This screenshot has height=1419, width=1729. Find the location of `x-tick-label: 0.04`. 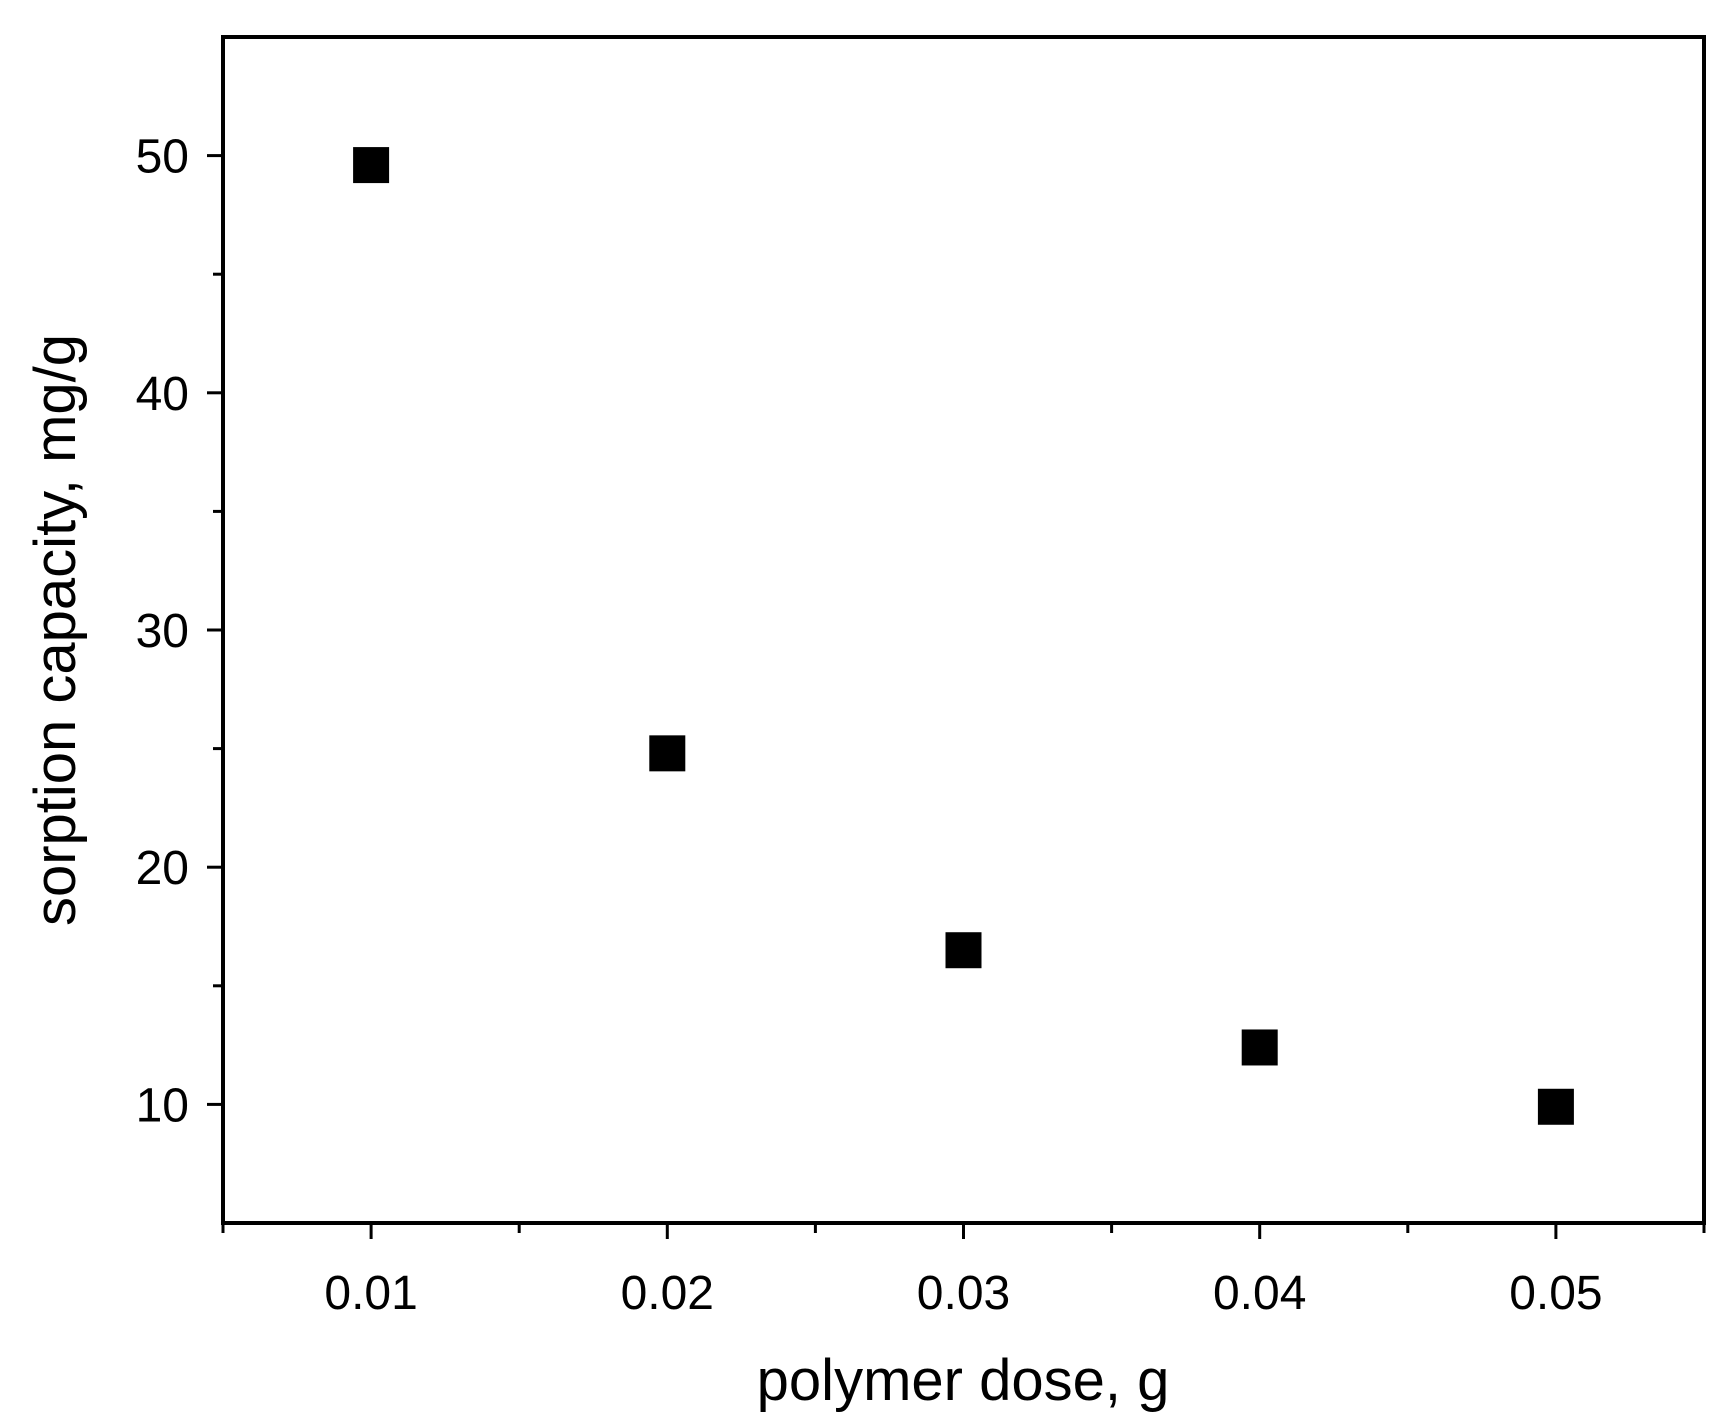

x-tick-label: 0.04 is located at coordinates (1259, 1293).